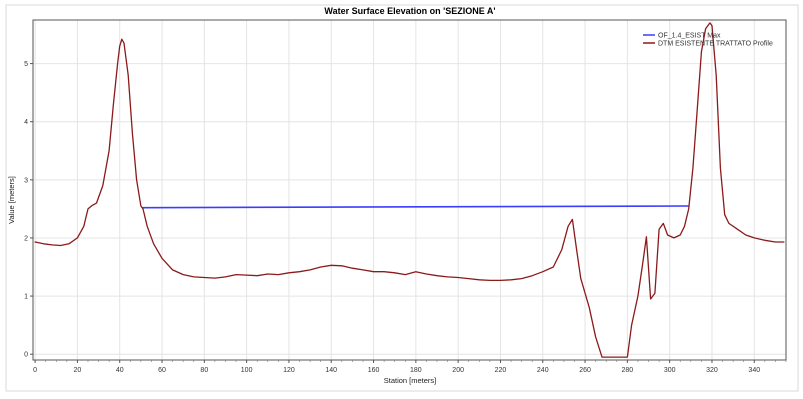 This screenshot has width=803, height=399. What do you see at coordinates (416, 370) in the screenshot?
I see `x-tick-label: 180` at bounding box center [416, 370].